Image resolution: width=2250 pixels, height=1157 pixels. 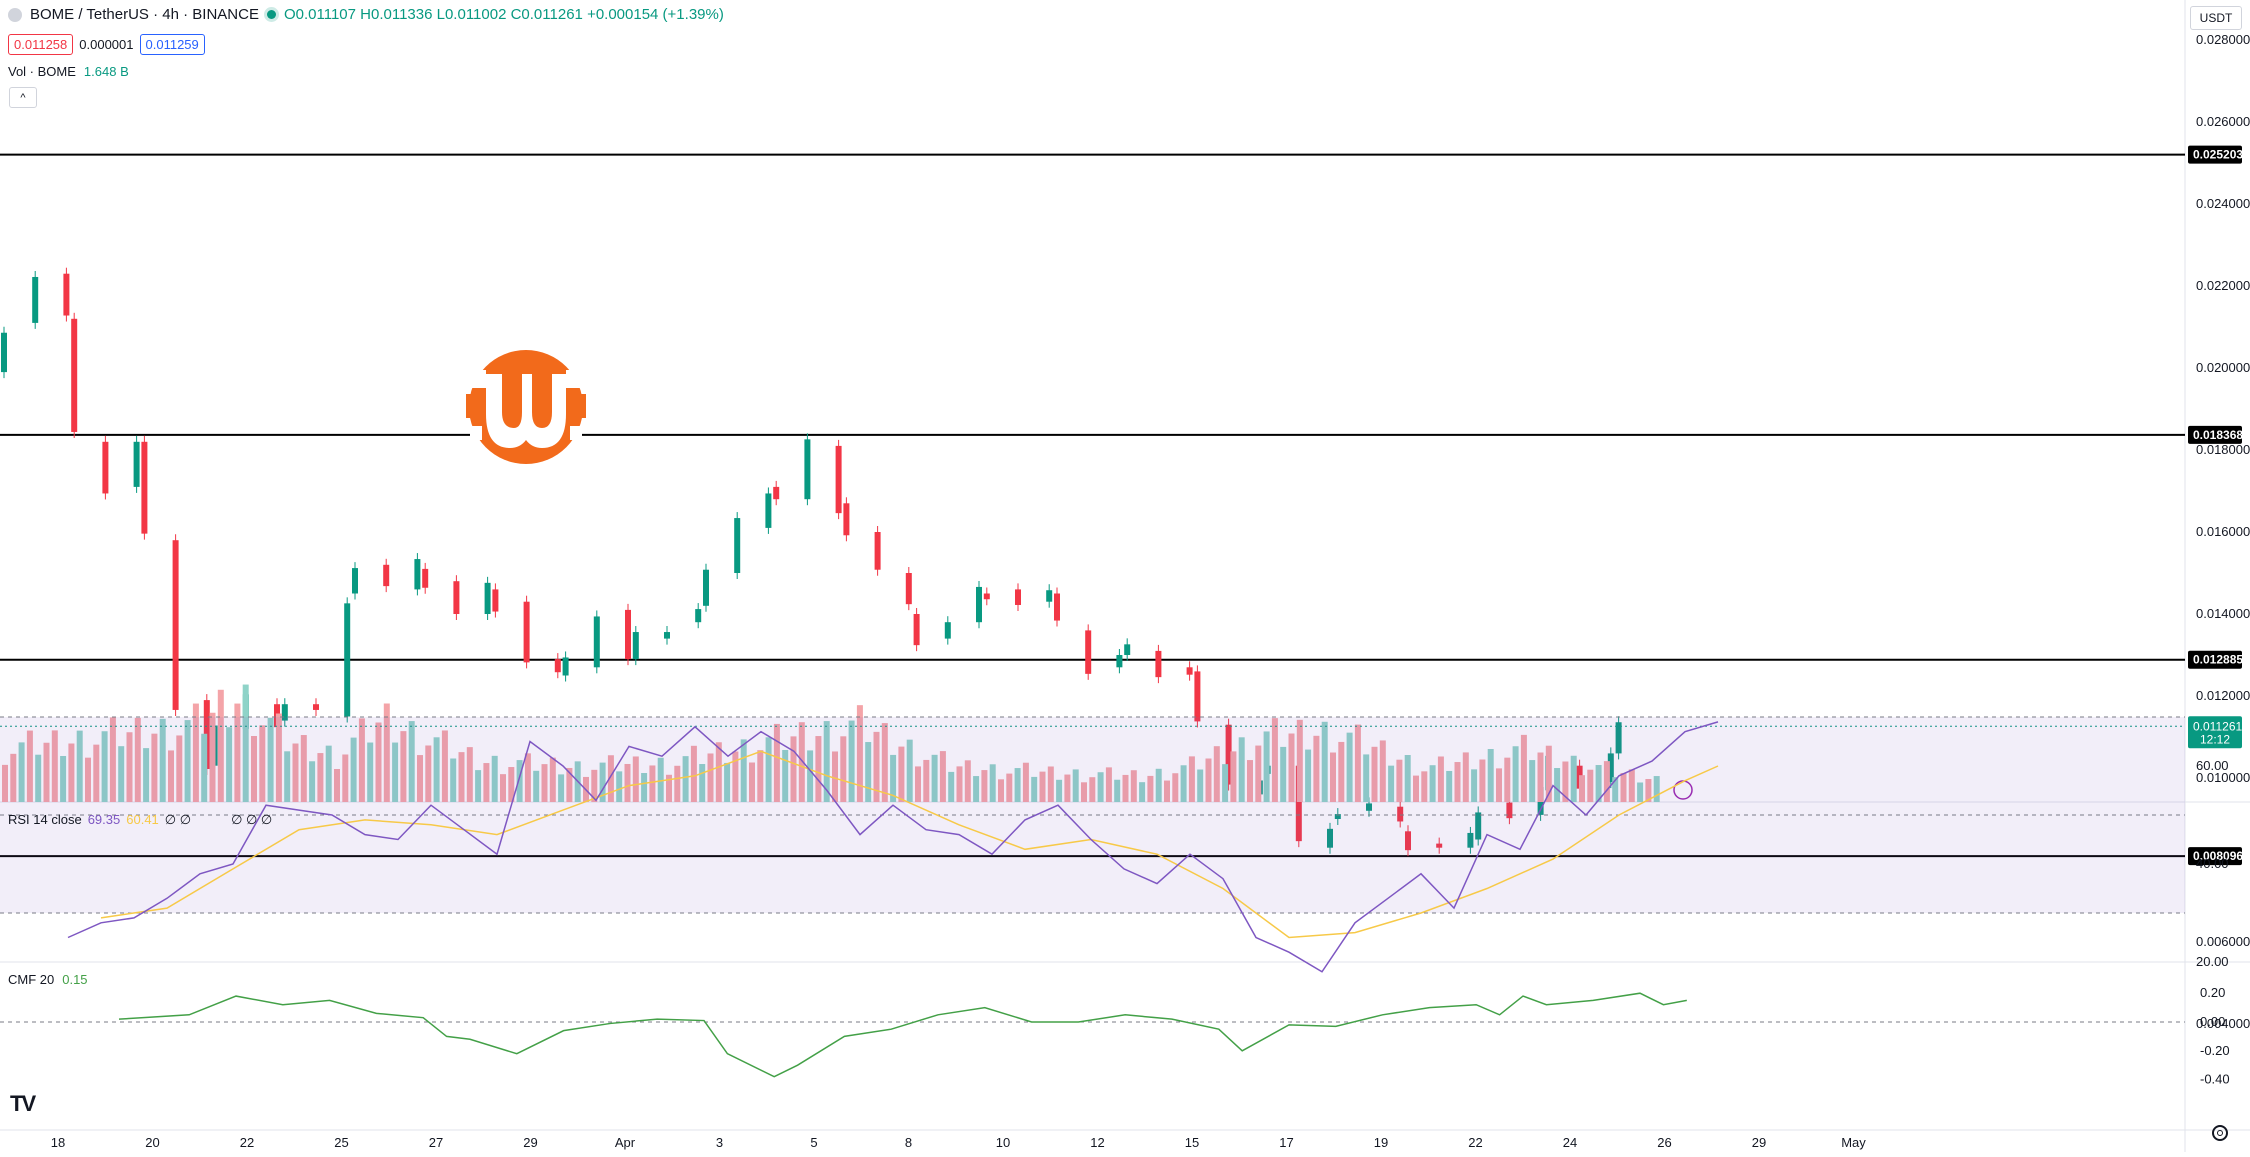 What do you see at coordinates (45, 819) in the screenshot?
I see `rsi-label: RSI 14 close` at bounding box center [45, 819].